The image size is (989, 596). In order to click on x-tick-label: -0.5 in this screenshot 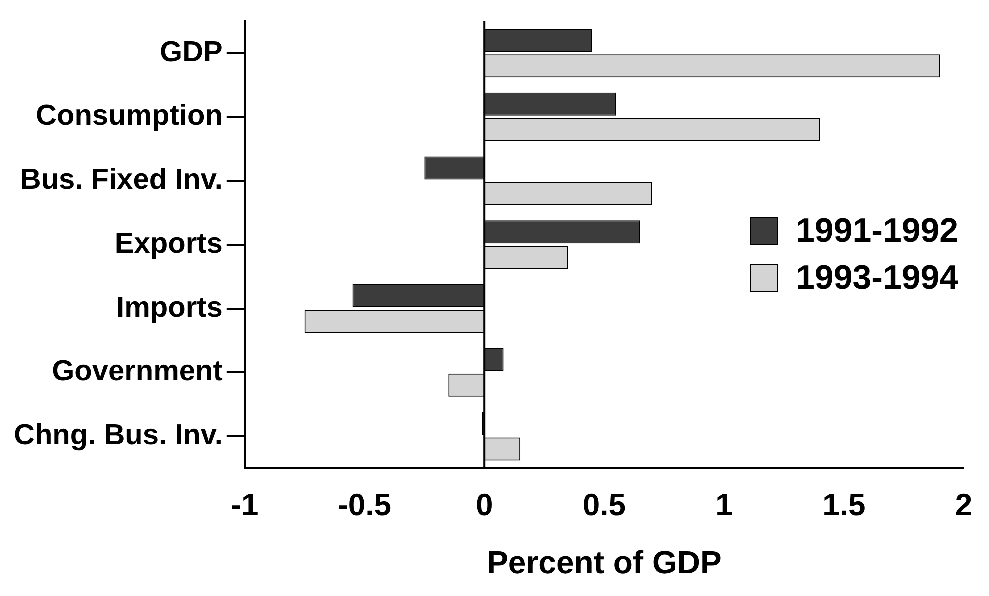, I will do `click(365, 505)`.